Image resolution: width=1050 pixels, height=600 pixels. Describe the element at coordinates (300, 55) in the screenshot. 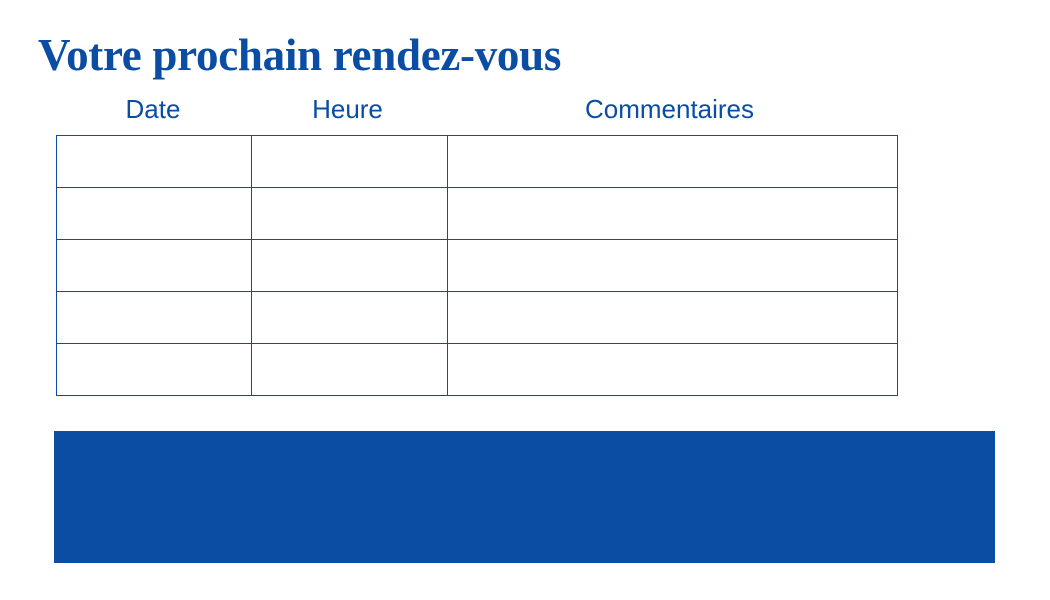

I see `page-title: Votre prochain rendez-vous` at that location.